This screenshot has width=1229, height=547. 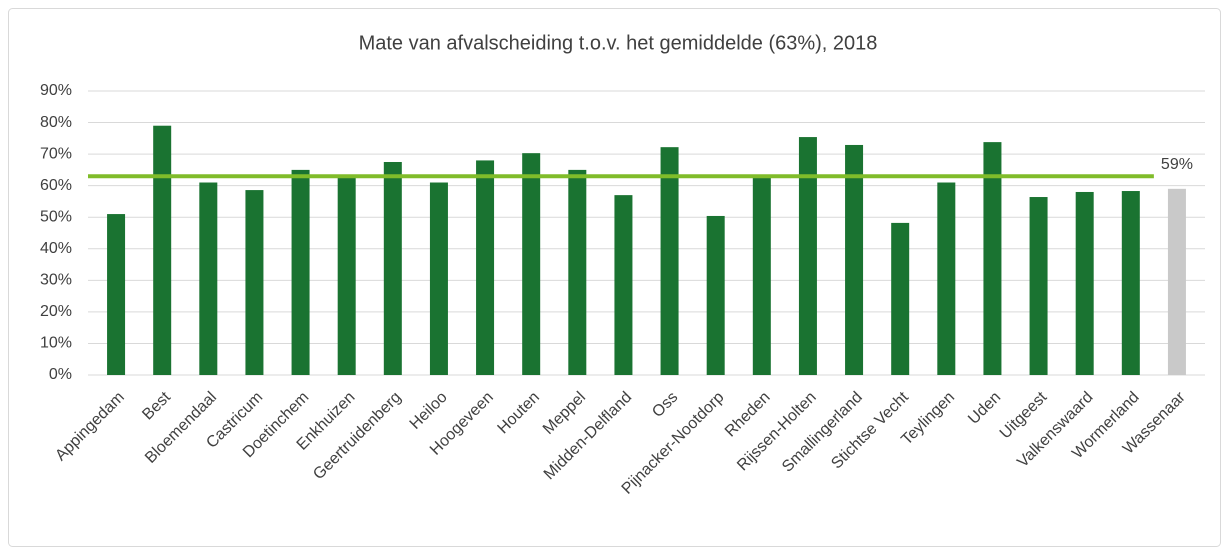 What do you see at coordinates (56, 280) in the screenshot?
I see `y-tick-label: 30%` at bounding box center [56, 280].